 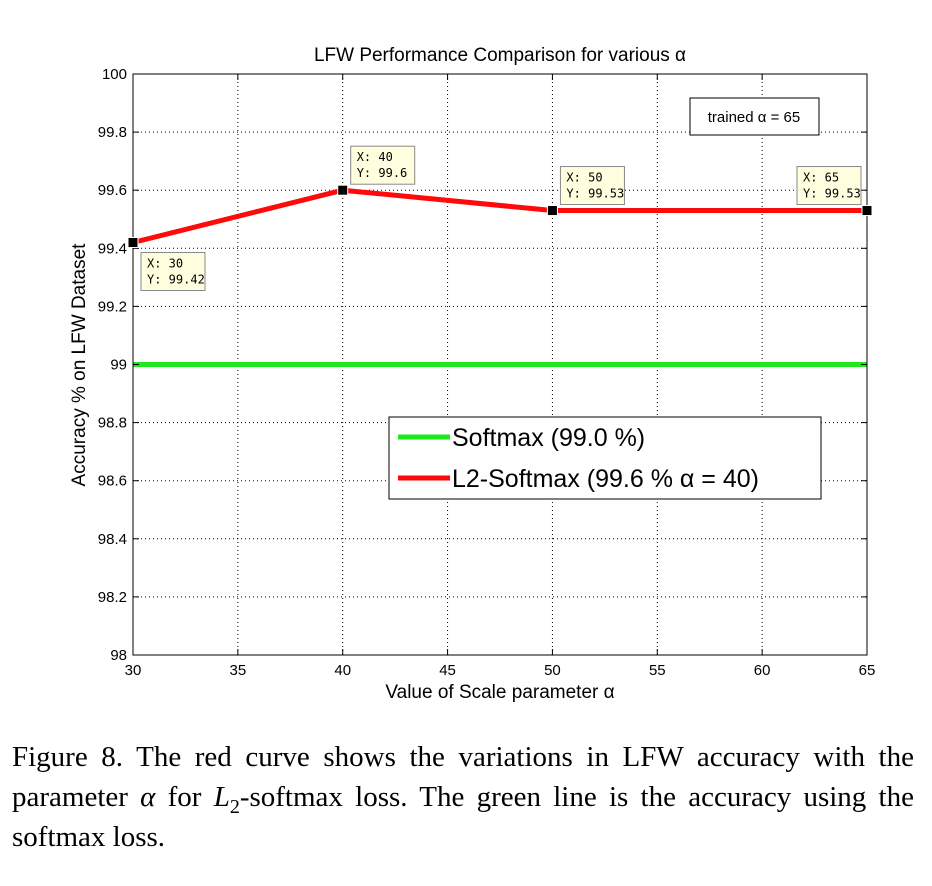 I want to click on legend-label-softmax: Softmax (99.0 %), so click(x=548, y=438).